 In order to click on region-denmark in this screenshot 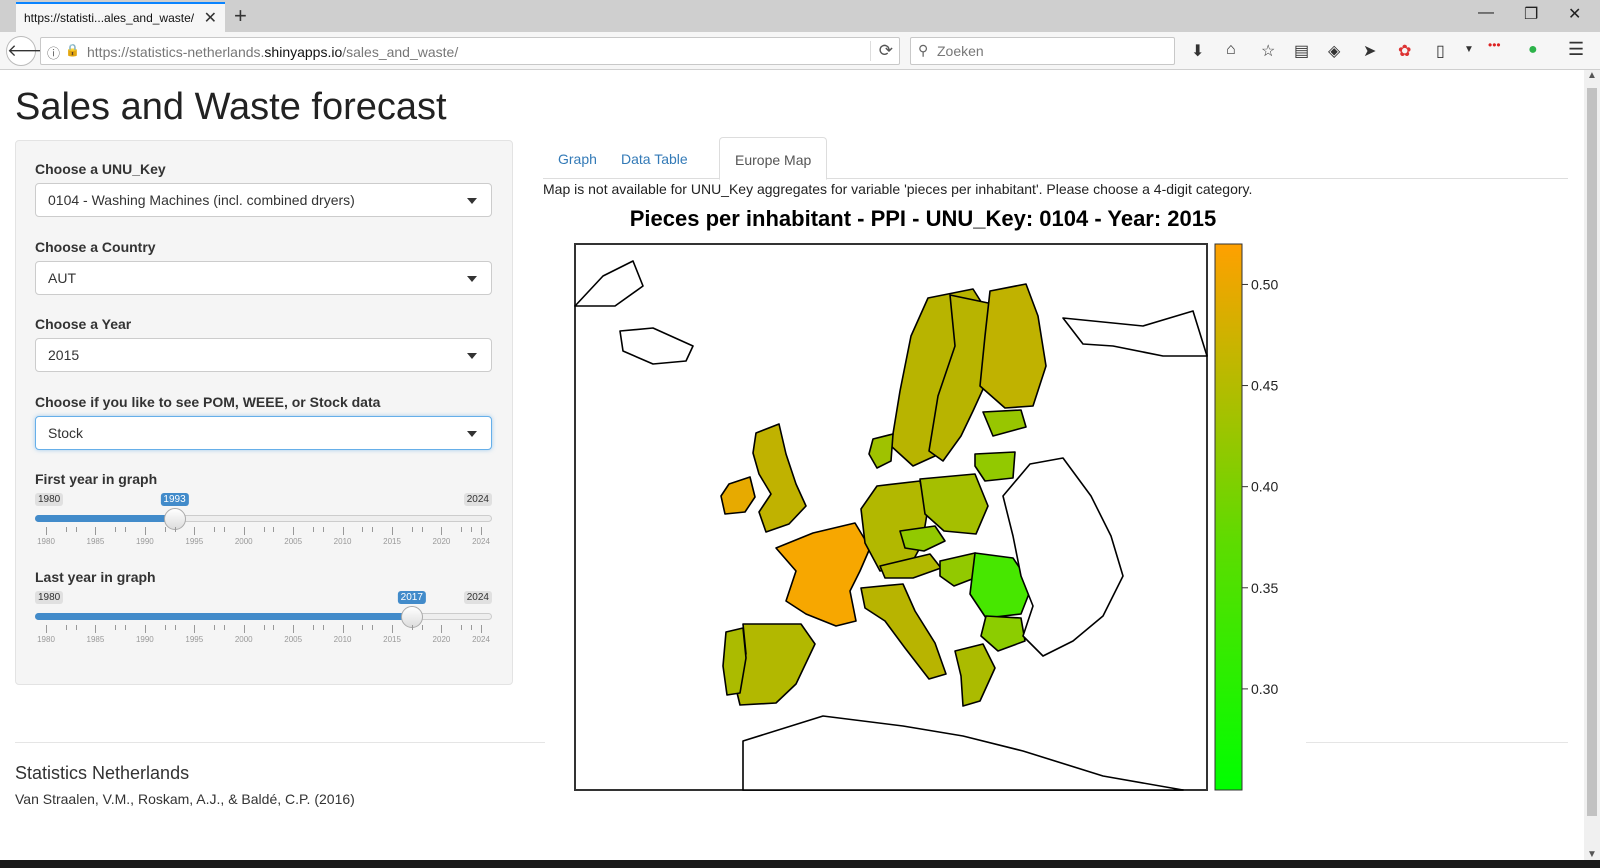, I will do `click(881, 451)`.